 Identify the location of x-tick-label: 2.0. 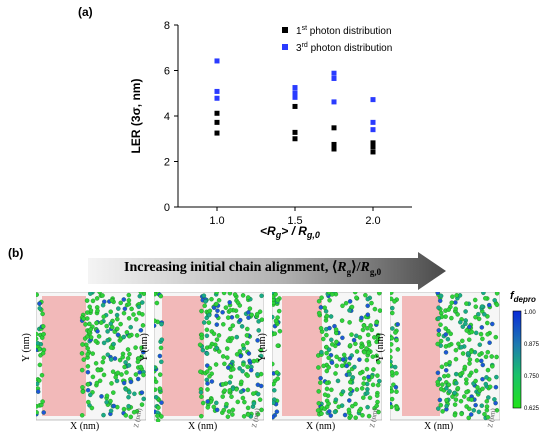
(372, 221).